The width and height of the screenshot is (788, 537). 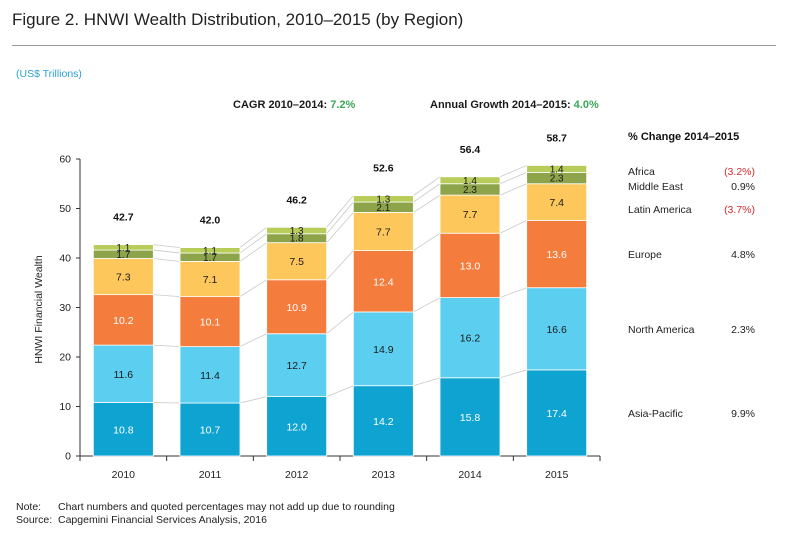 I want to click on total-label: 56.4, so click(x=470, y=150).